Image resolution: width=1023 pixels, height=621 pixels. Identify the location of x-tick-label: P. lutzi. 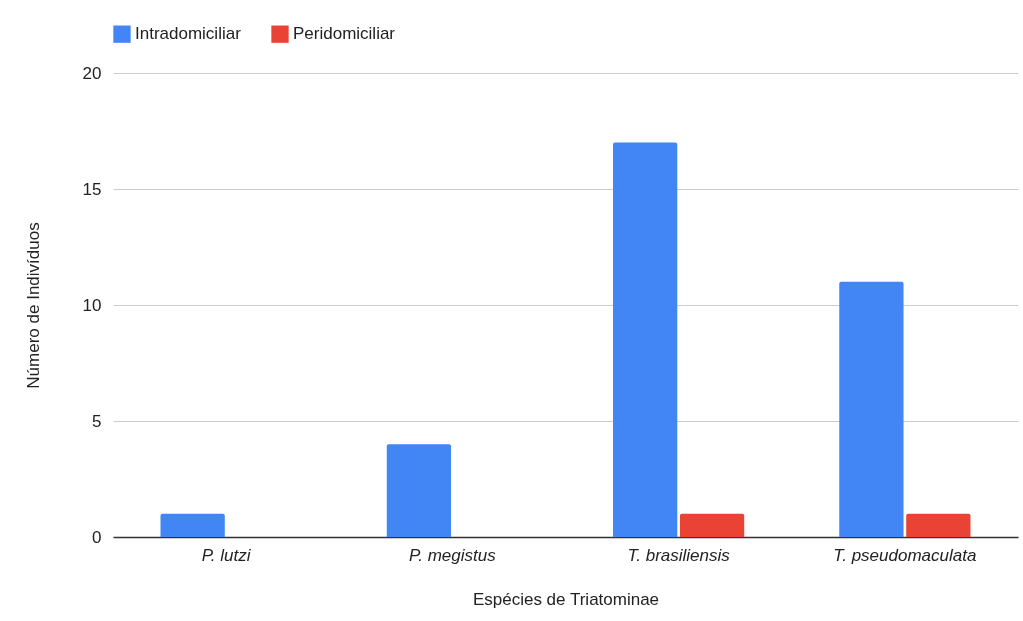
(226, 555).